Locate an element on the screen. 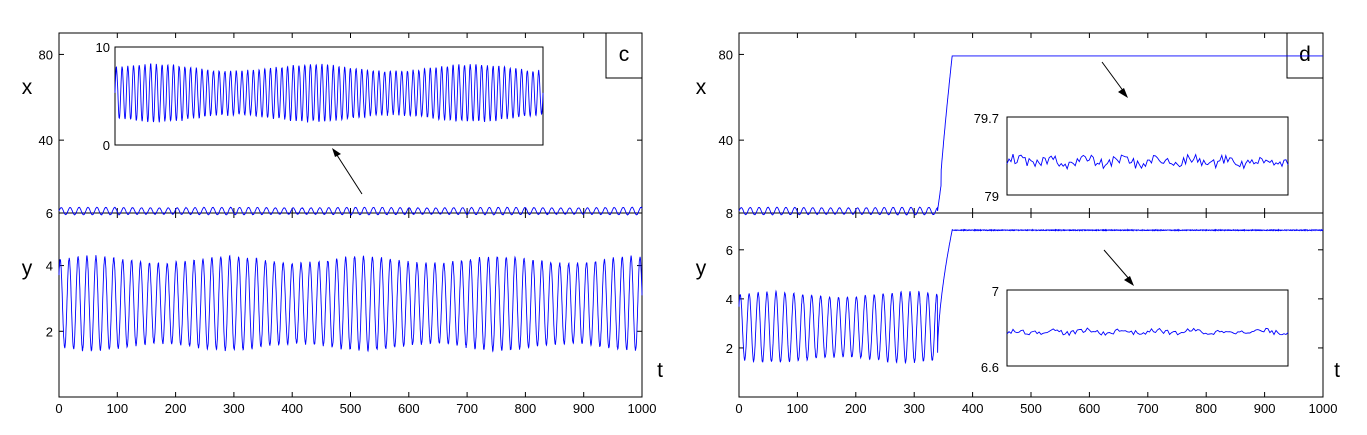 This screenshot has height=435, width=1367. inset-y-tick-label: 10 is located at coordinates (103, 47).